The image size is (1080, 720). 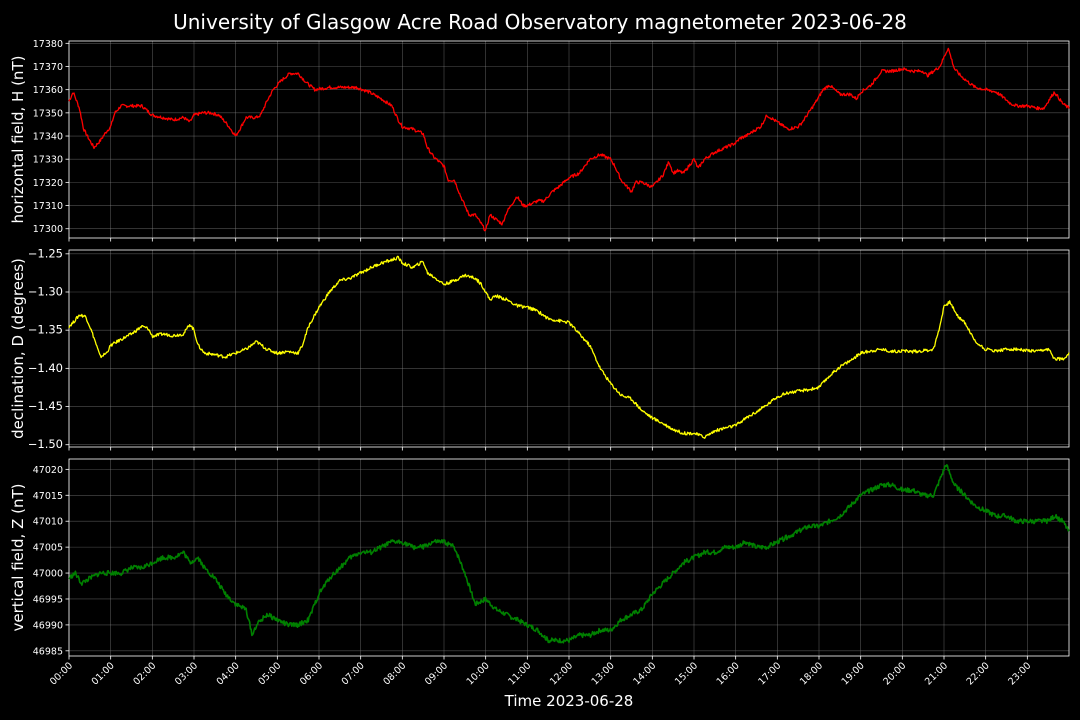 I want to click on y-tick-label: 17320, so click(x=48, y=183).